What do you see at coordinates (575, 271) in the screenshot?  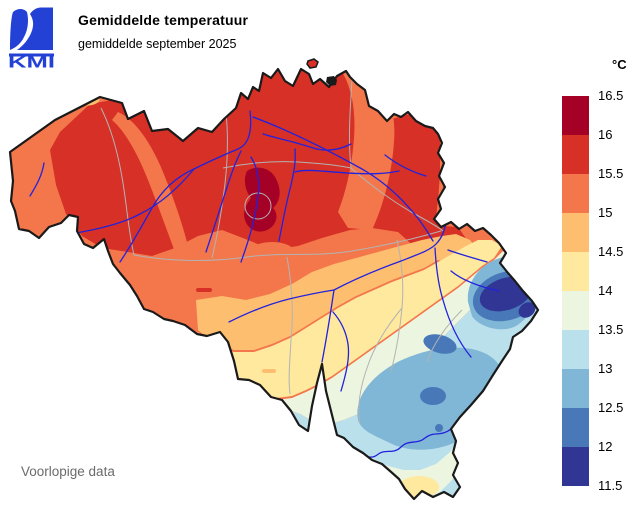 I see `legend-swatch-14-14.5` at bounding box center [575, 271].